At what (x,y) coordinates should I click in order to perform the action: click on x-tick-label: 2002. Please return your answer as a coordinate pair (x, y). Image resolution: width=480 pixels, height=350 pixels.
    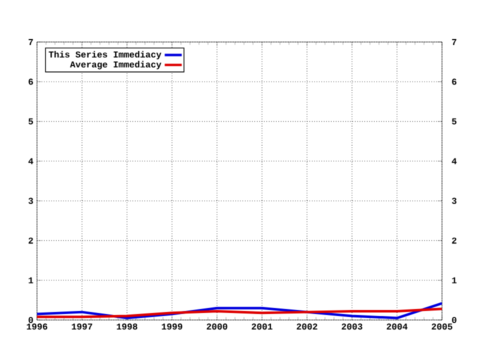
    Looking at the image, I should click on (307, 327).